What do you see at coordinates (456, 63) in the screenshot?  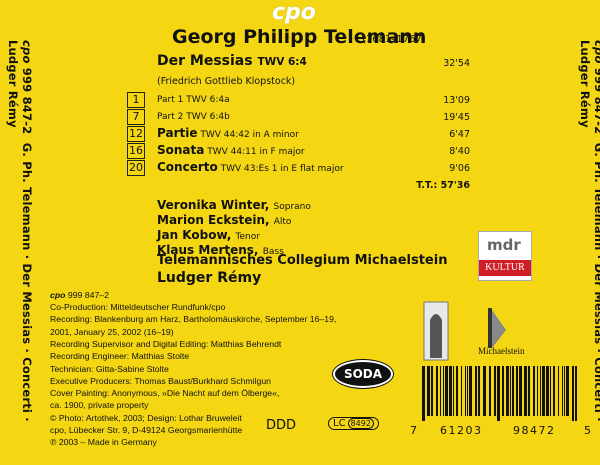 I see `work-duration: 32'54` at bounding box center [456, 63].